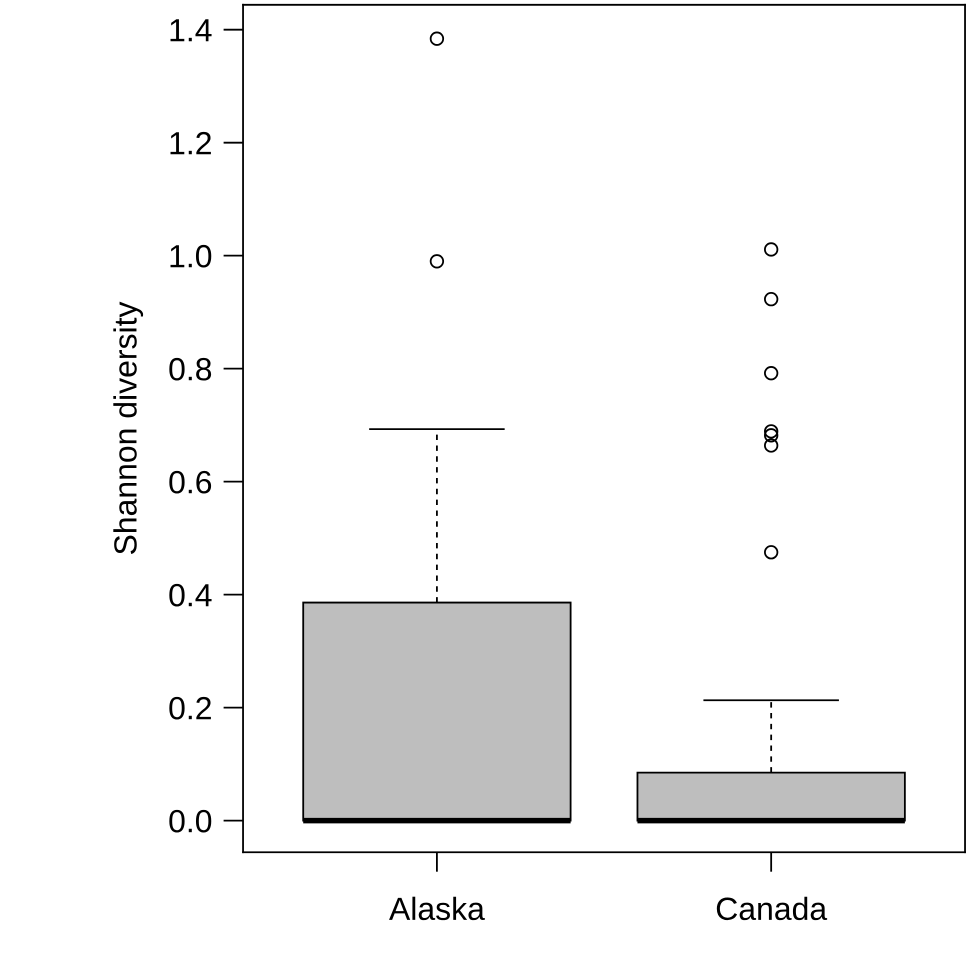  What do you see at coordinates (772, 908) in the screenshot?
I see `x-tick-label: Canada` at bounding box center [772, 908].